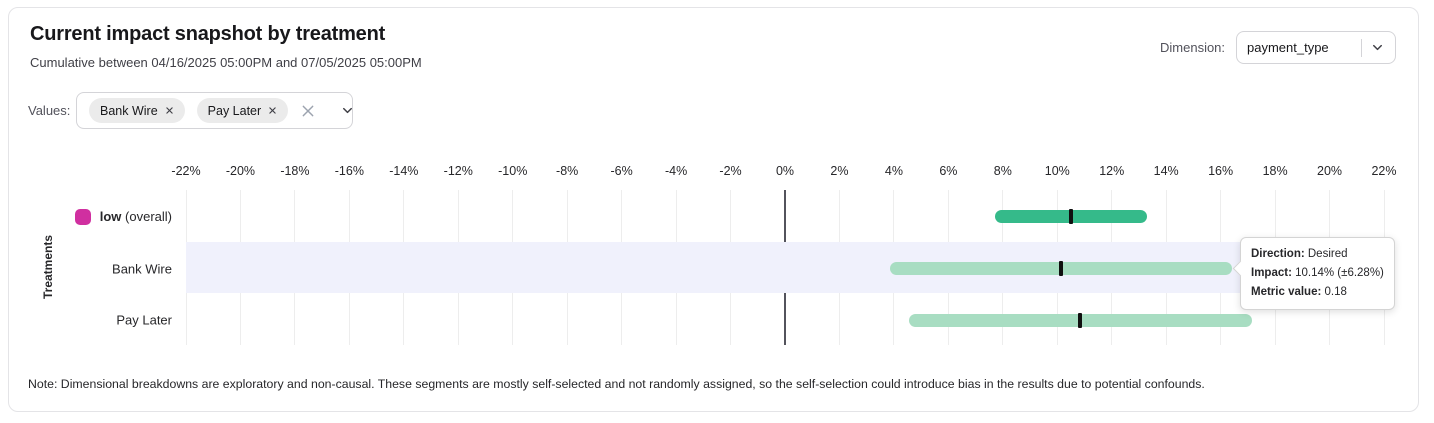  I want to click on row-label-text: low (overall), so click(135, 217).